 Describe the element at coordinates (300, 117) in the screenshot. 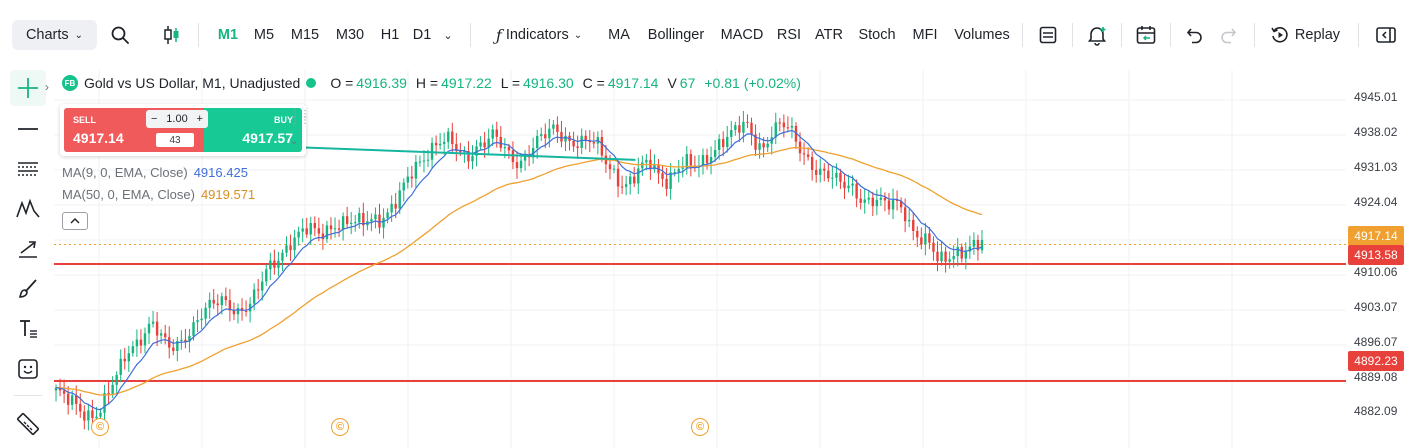

I see `drag-handle-icon: ⋮⋮ ⋮⋮` at that location.